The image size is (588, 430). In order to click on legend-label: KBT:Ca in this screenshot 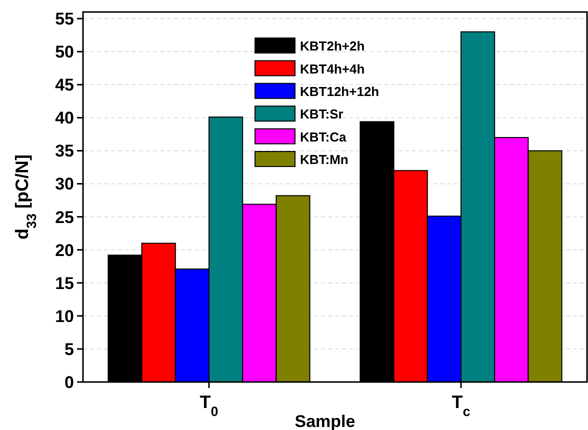, I will do `click(323, 136)`.